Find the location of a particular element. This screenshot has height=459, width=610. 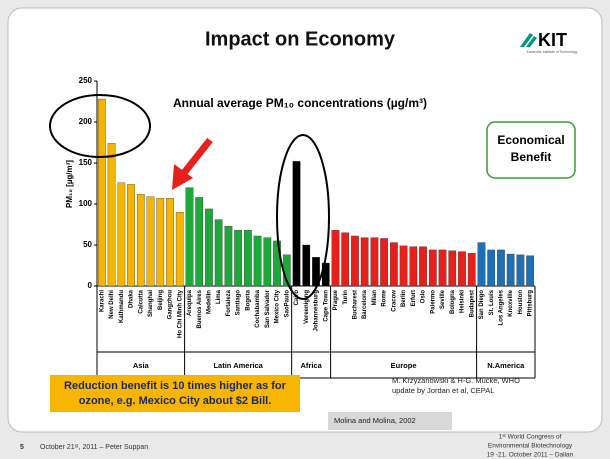

x-tick-label: Vereeniging is located at coordinates (307, 307).